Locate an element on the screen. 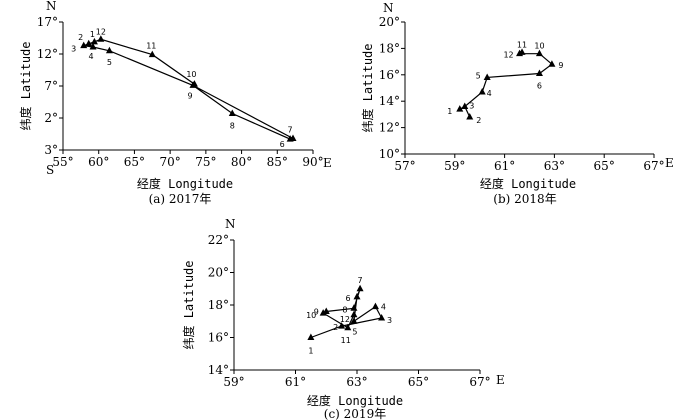 Image resolution: width=700 pixels, height=420 pixels. x-tick-label-c: 63° is located at coordinates (356, 382).